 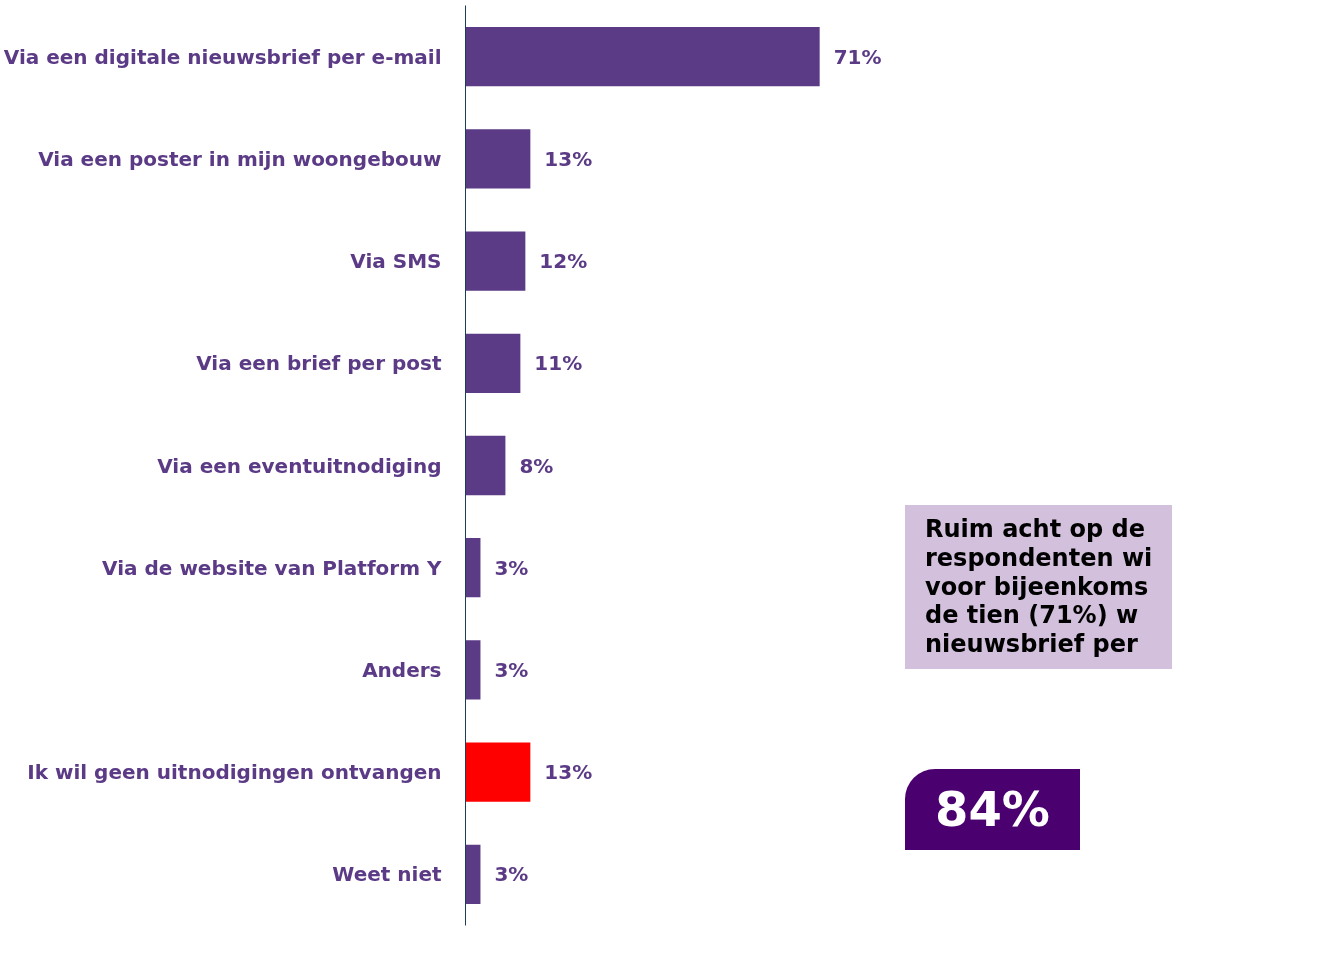 I want to click on y-tick-label: Via SMS, so click(x=396, y=261).